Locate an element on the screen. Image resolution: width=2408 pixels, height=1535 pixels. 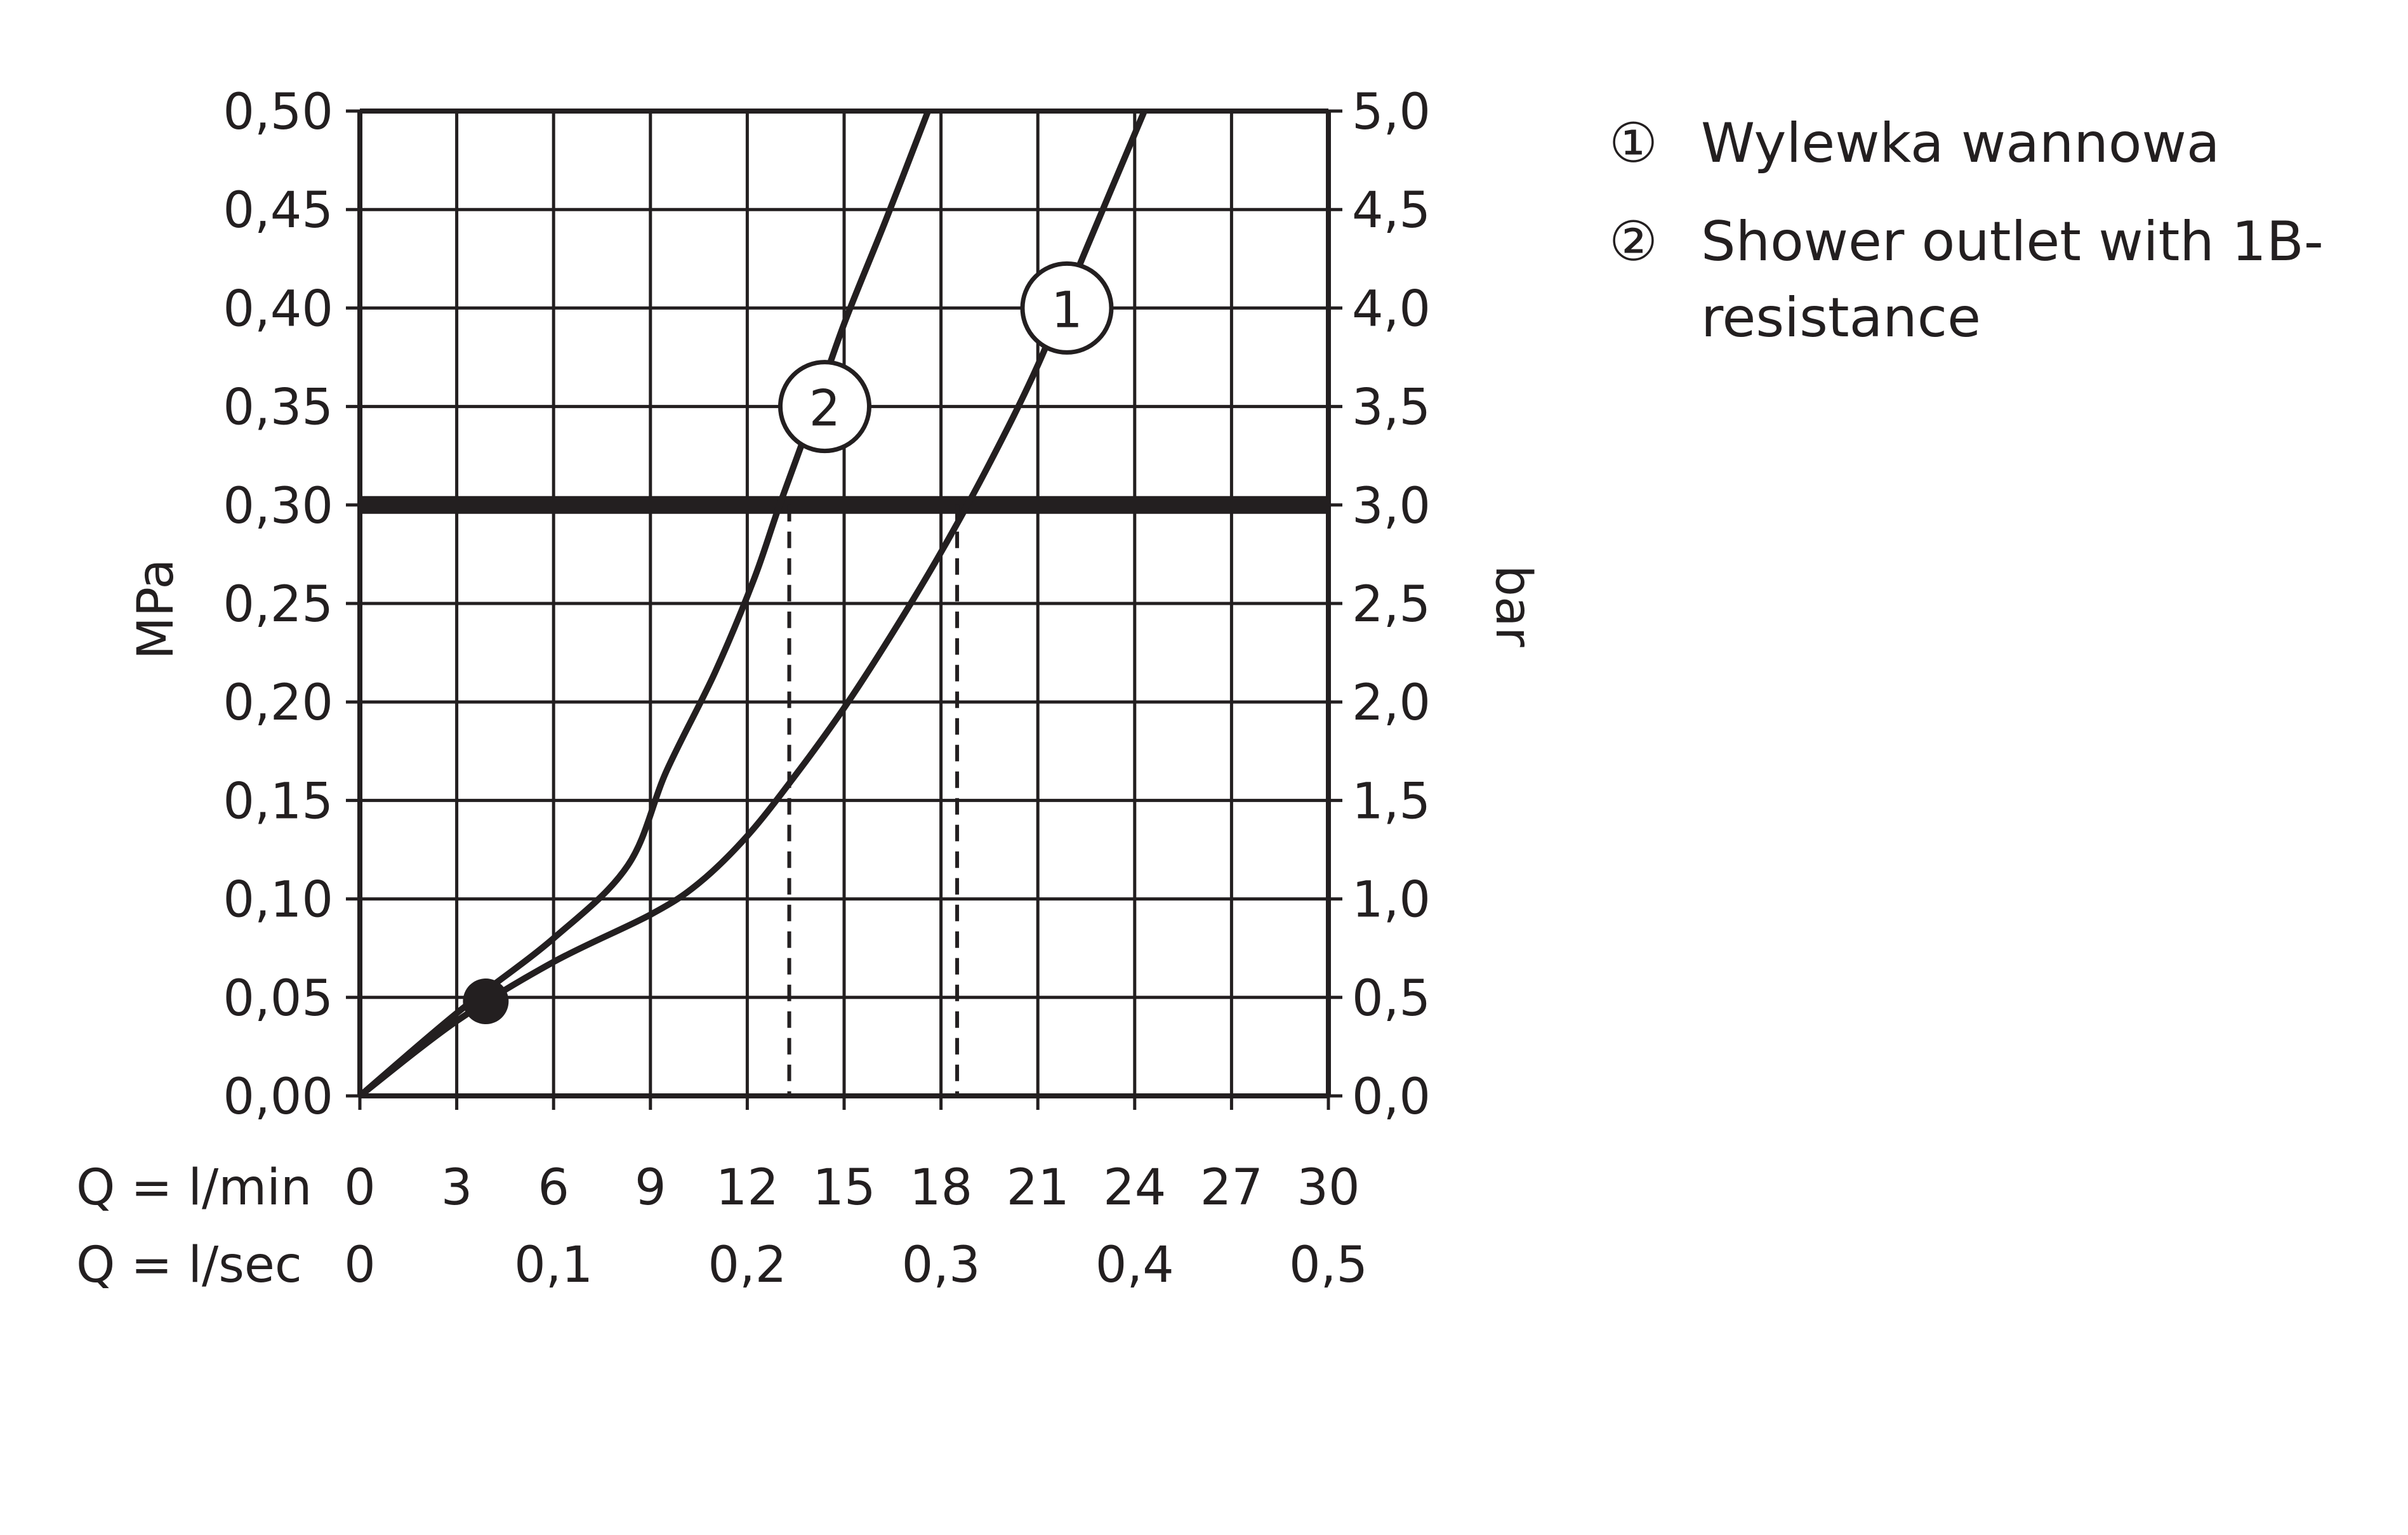
x-tick-label-lmin: 18 is located at coordinates (941, 1187).